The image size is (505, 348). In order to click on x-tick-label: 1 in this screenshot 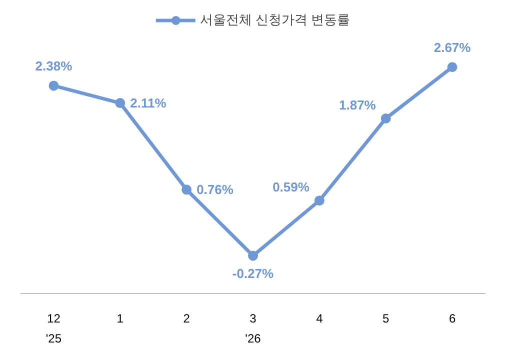, I will do `click(120, 319)`.